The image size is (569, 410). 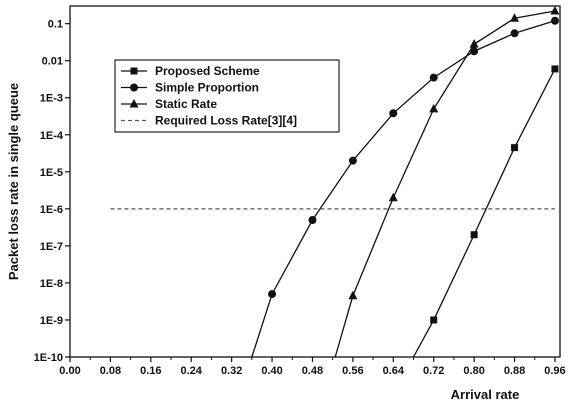 What do you see at coordinates (55, 25) in the screenshot?
I see `y-tick-label: 0.1` at bounding box center [55, 25].